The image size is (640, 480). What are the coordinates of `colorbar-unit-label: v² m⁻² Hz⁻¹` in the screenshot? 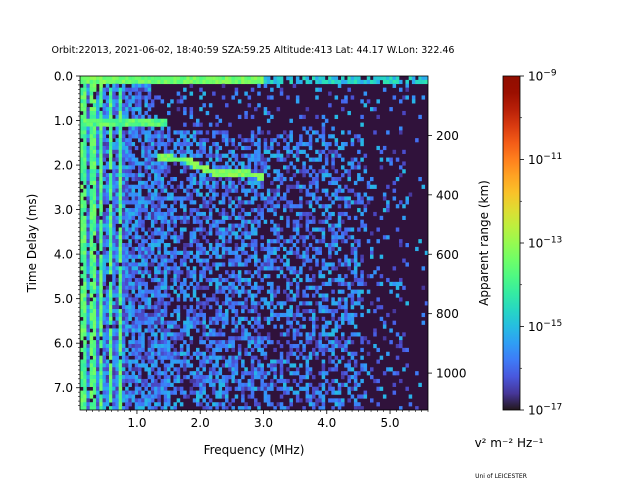 It's located at (509, 443).